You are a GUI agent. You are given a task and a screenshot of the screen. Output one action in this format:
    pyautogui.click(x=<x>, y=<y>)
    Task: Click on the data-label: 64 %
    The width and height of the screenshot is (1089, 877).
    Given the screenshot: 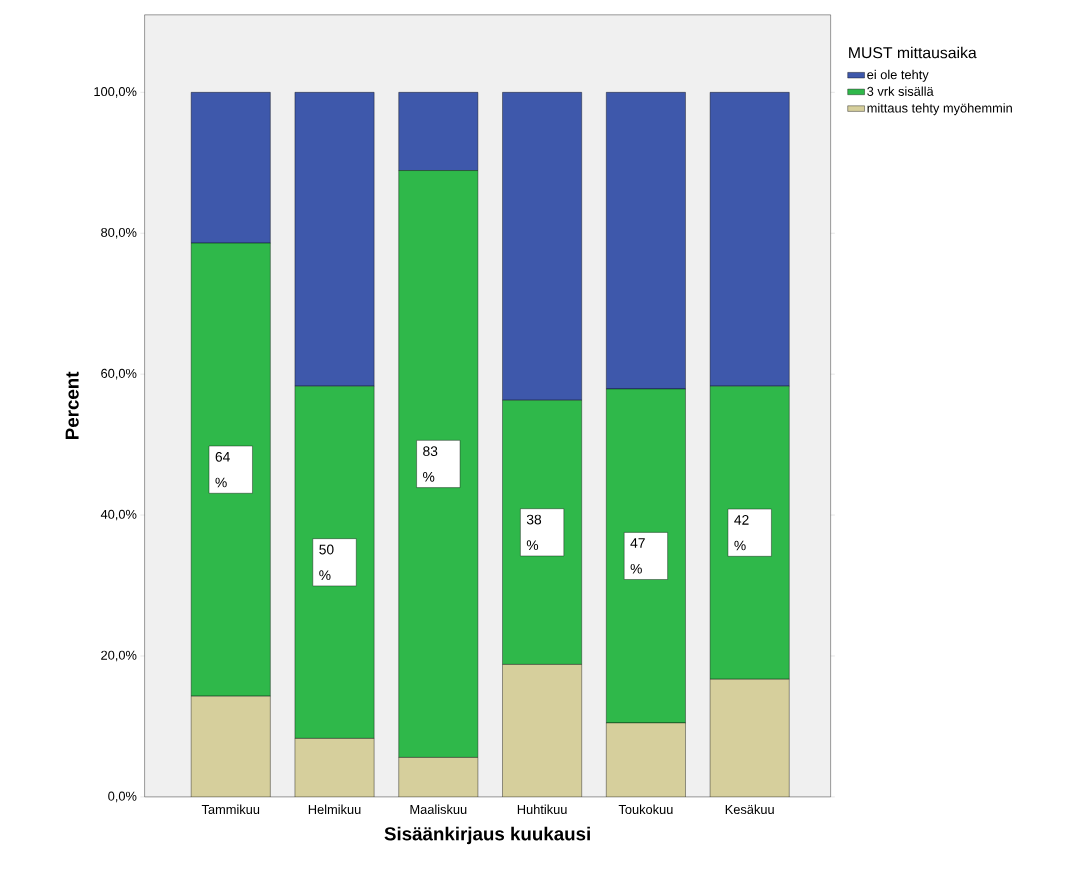 What is the action you would take?
    pyautogui.click(x=222, y=469)
    